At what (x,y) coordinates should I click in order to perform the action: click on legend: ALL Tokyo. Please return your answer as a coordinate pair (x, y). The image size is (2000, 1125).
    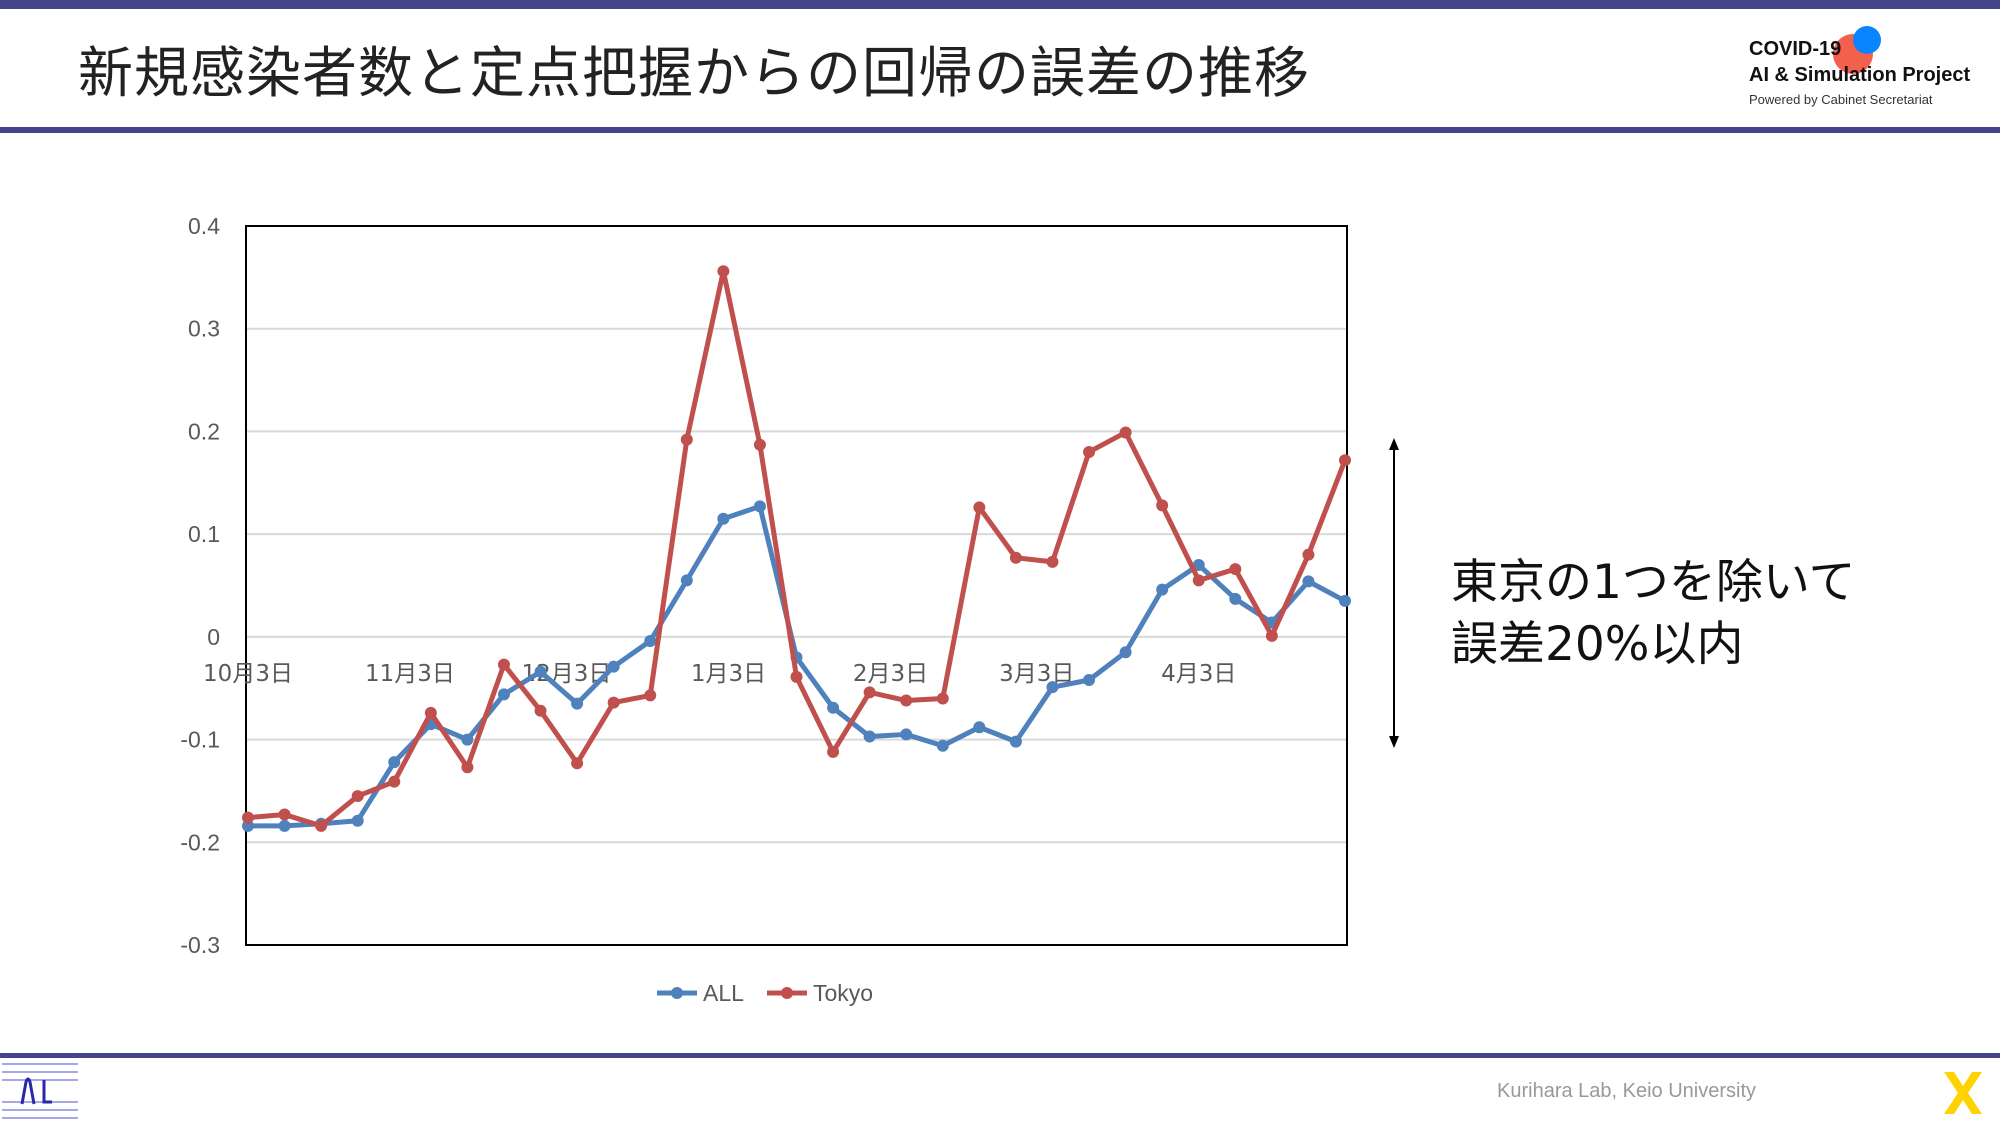
    Looking at the image, I should click on (765, 993).